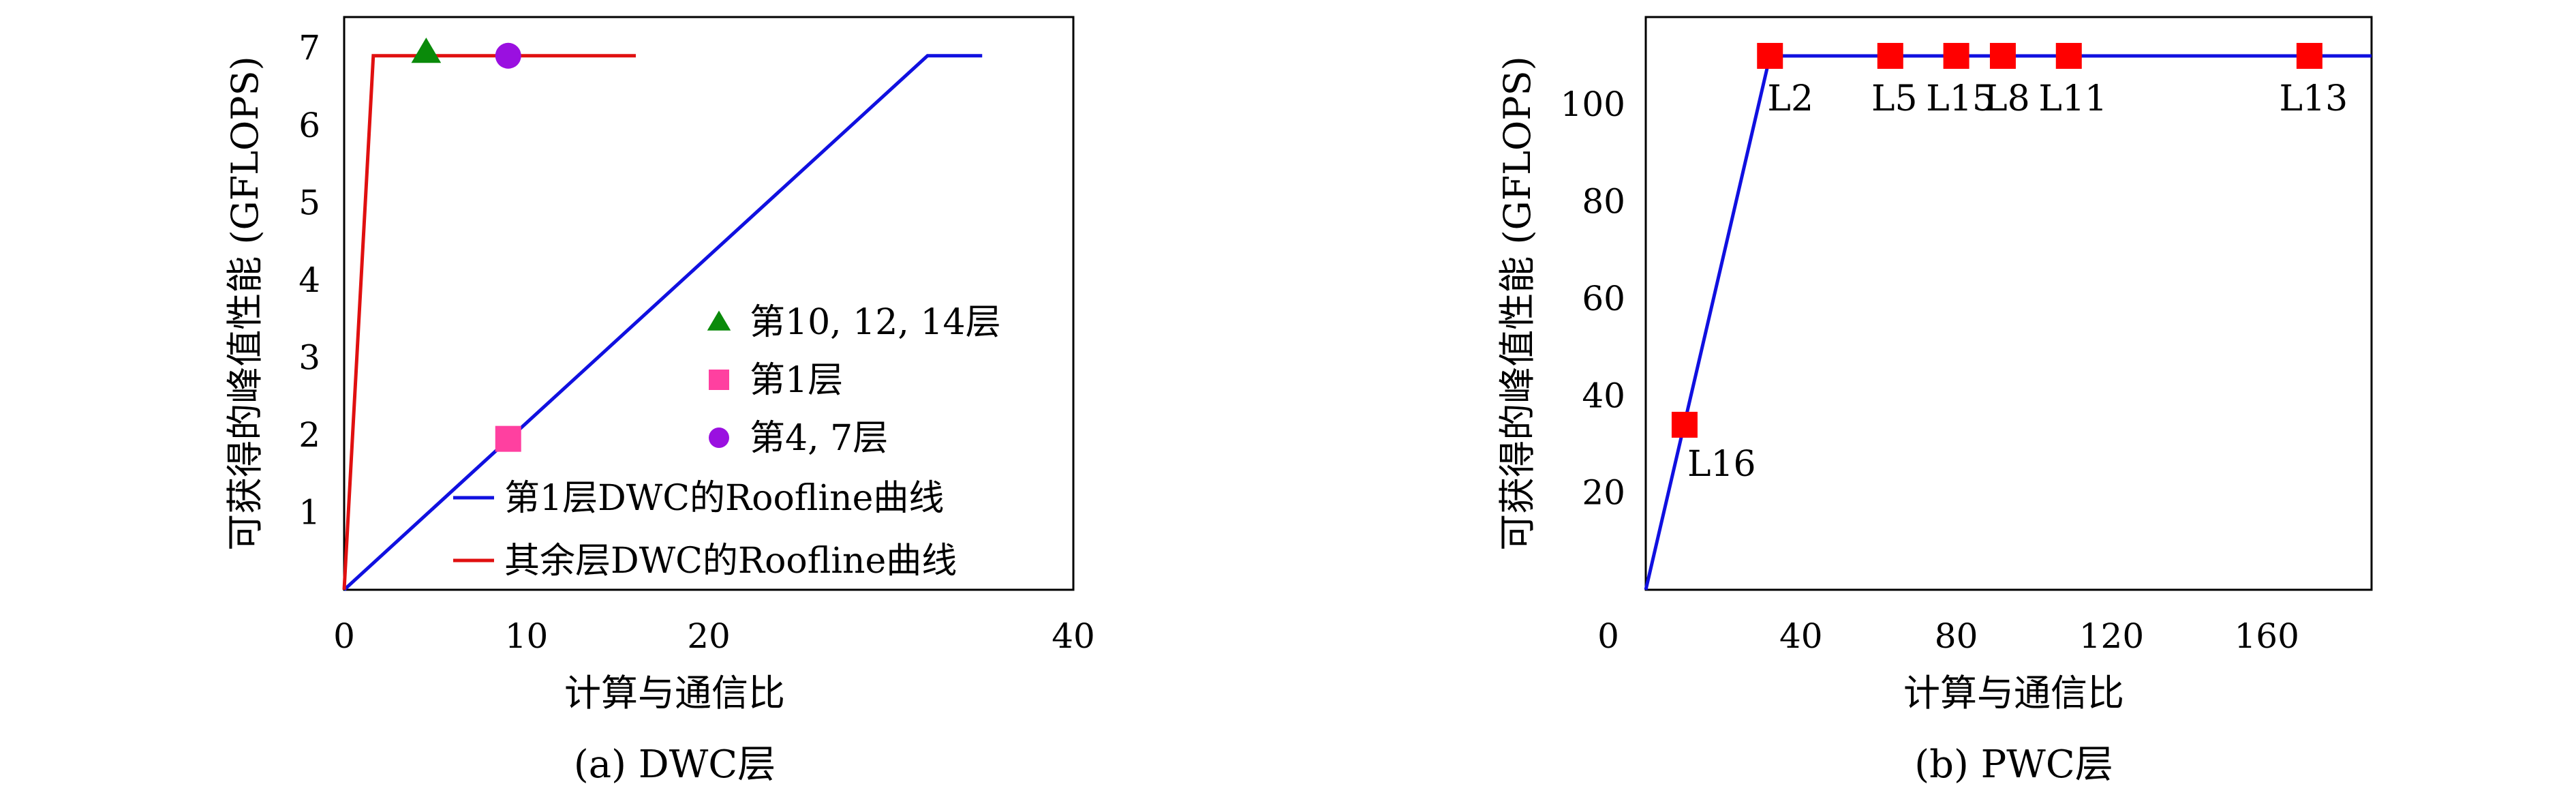 The width and height of the screenshot is (2576, 810). Describe the element at coordinates (1517, 303) in the screenshot. I see `y-axis-title-pwc: 可获得的峰值性能 (GFLOPS)` at that location.